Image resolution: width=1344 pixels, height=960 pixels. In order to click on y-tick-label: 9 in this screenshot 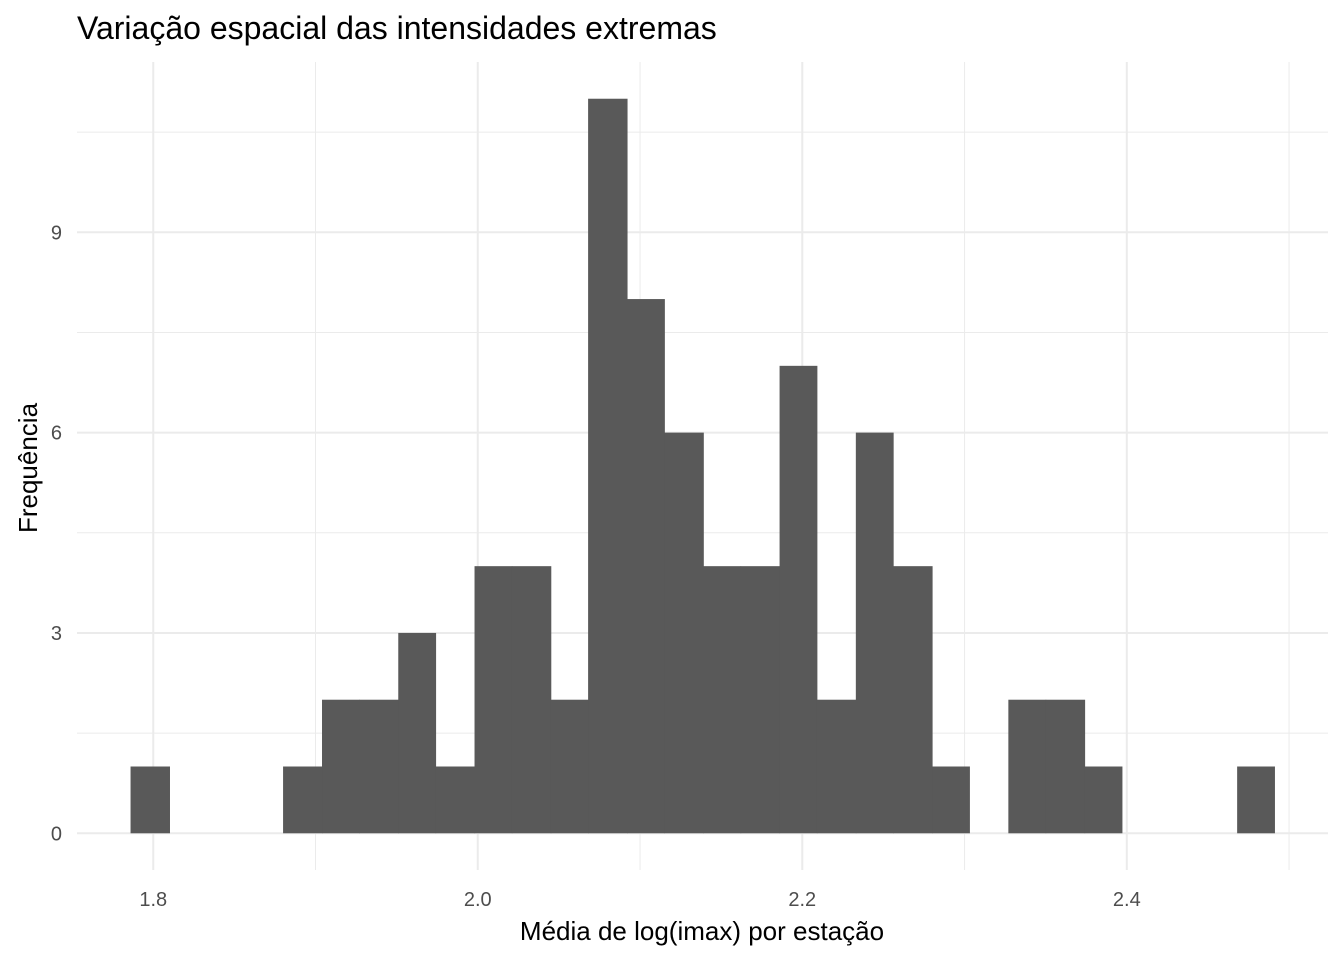, I will do `click(56, 233)`.